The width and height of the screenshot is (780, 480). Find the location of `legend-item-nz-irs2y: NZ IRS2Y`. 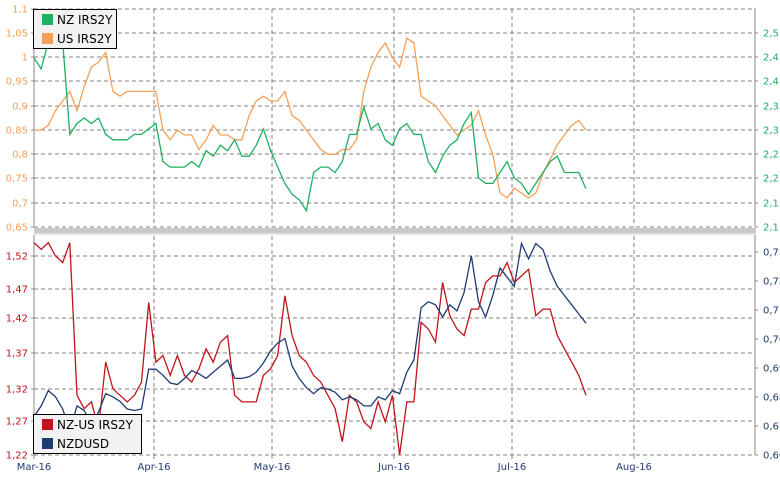

legend-item-nz-irs2y: NZ IRS2Y is located at coordinates (75, 19).